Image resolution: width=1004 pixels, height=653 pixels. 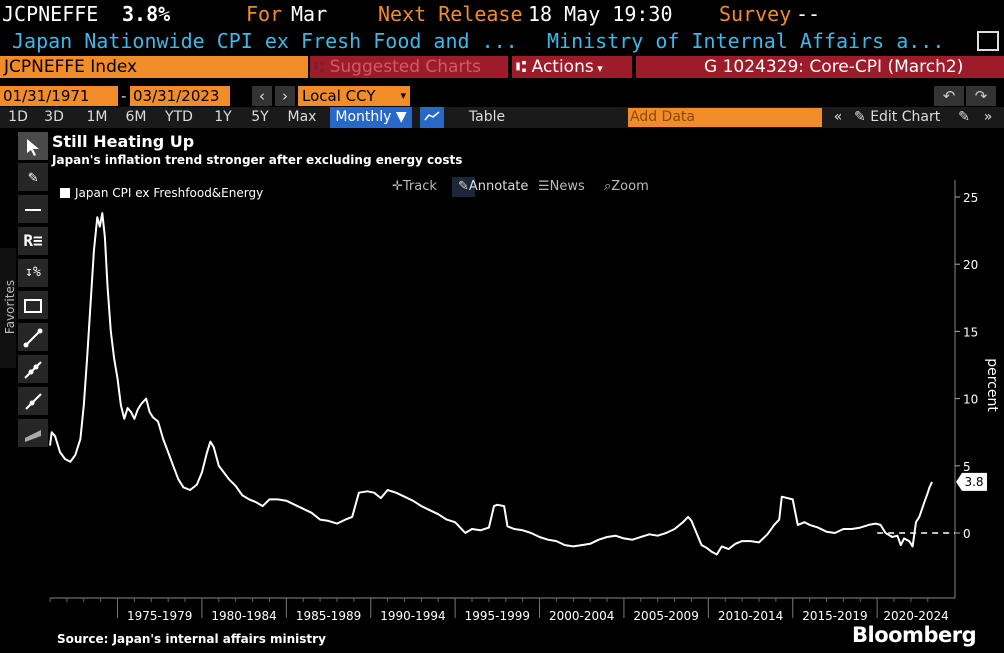 I want to click on period-3d: 3D, so click(x=54, y=117).